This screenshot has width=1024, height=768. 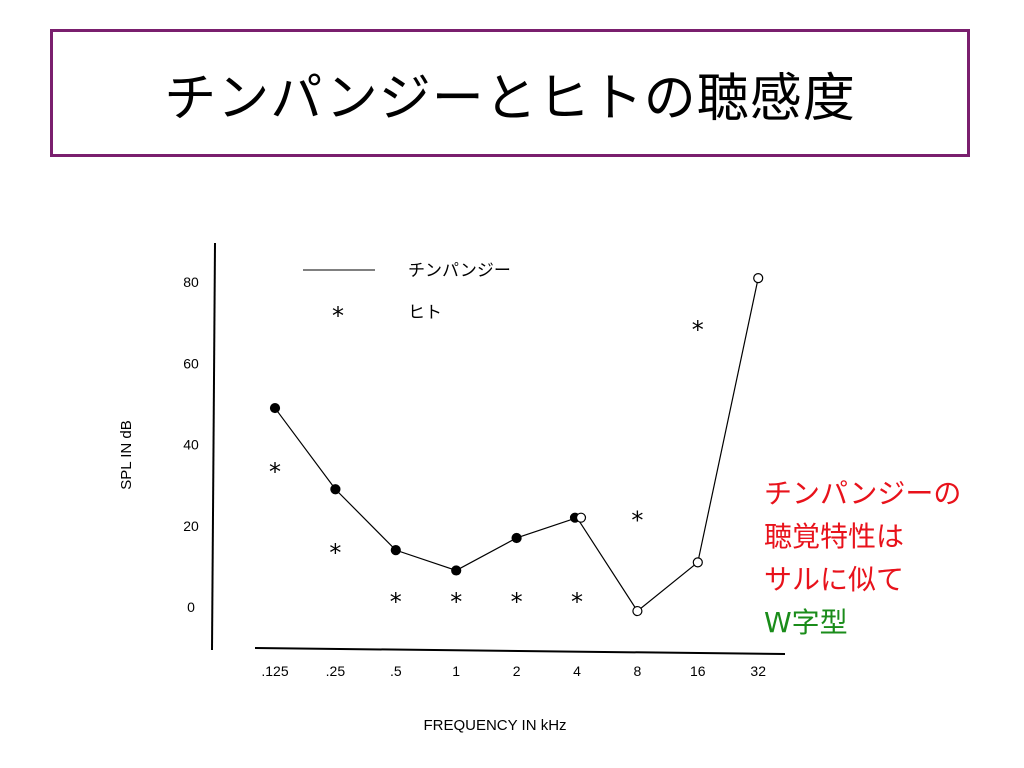 What do you see at coordinates (191, 445) in the screenshot?
I see `y-tick-label: 40` at bounding box center [191, 445].